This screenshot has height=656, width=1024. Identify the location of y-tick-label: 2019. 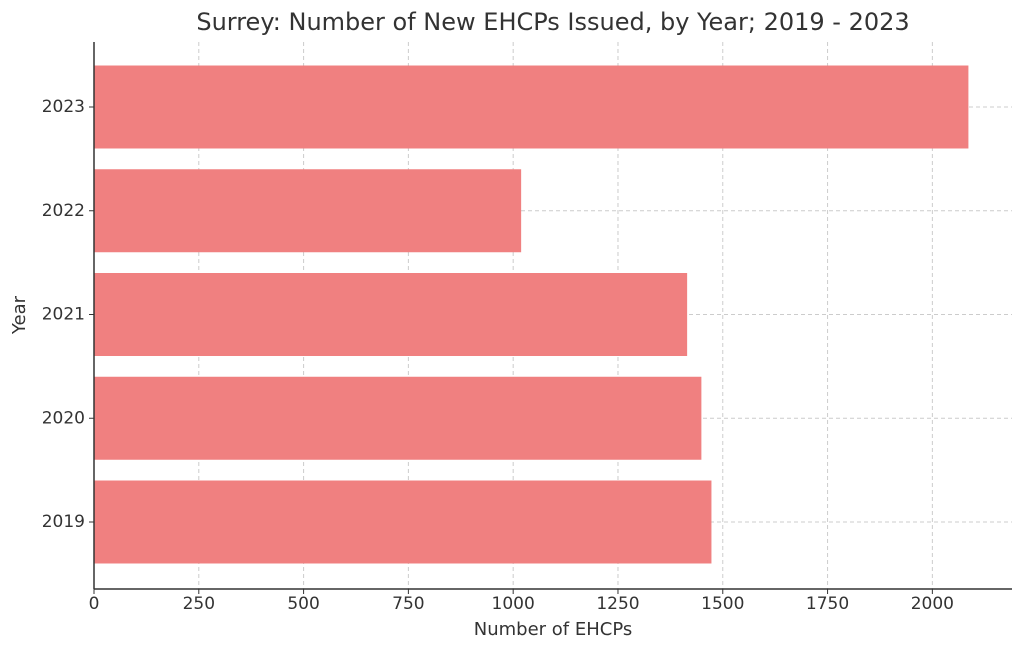
(63, 522).